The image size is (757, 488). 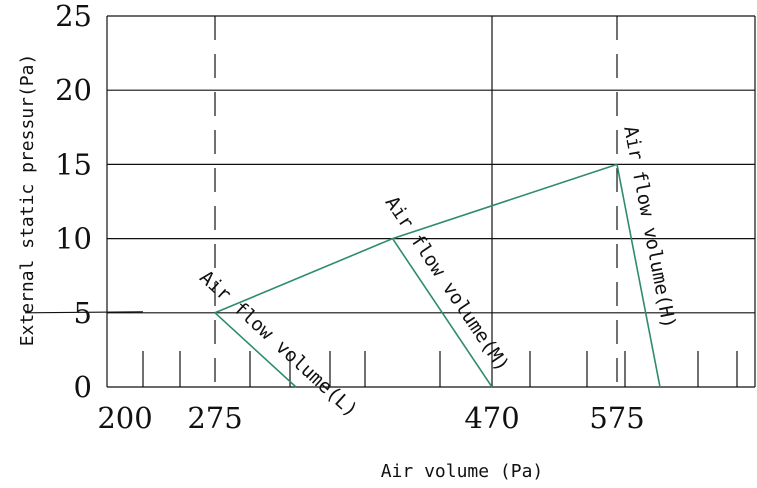 I want to click on x-tick-label-470: 470, so click(x=491, y=418).